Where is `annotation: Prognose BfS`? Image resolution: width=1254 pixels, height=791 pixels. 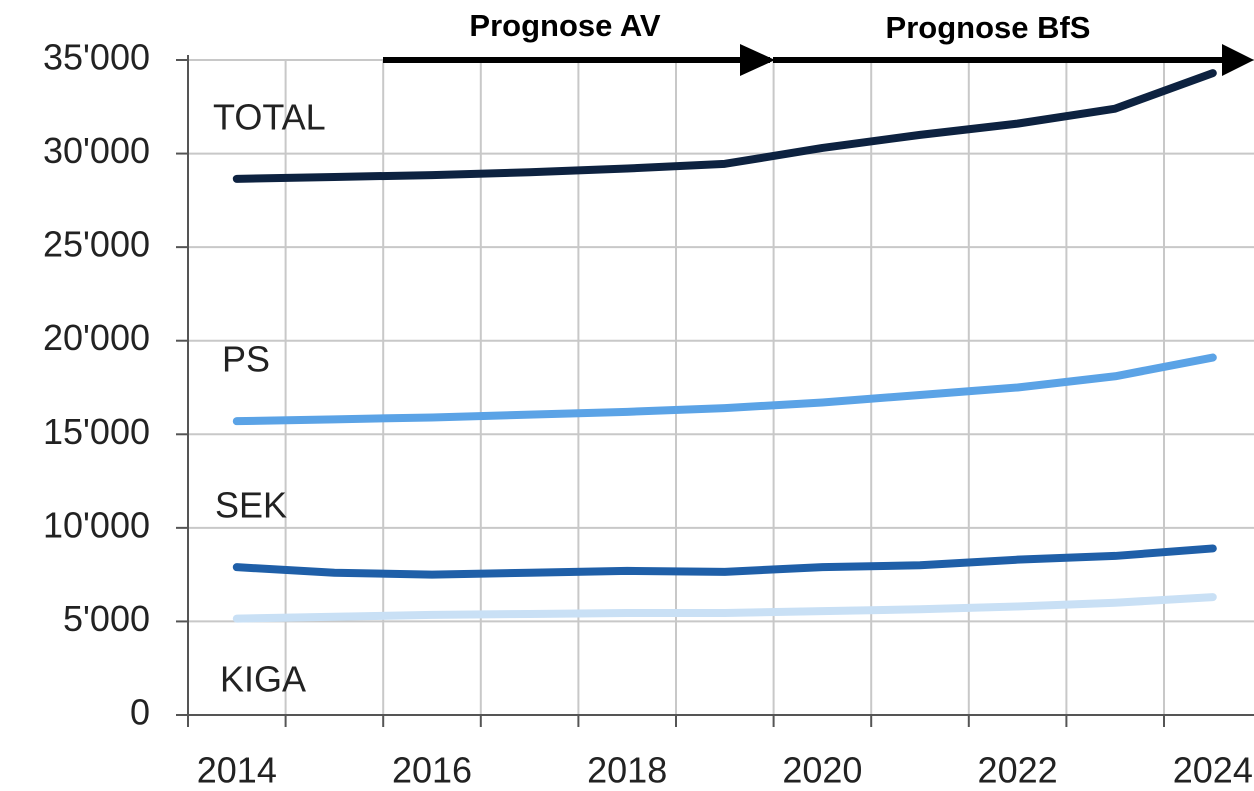 annotation: Prognose BfS is located at coordinates (988, 27).